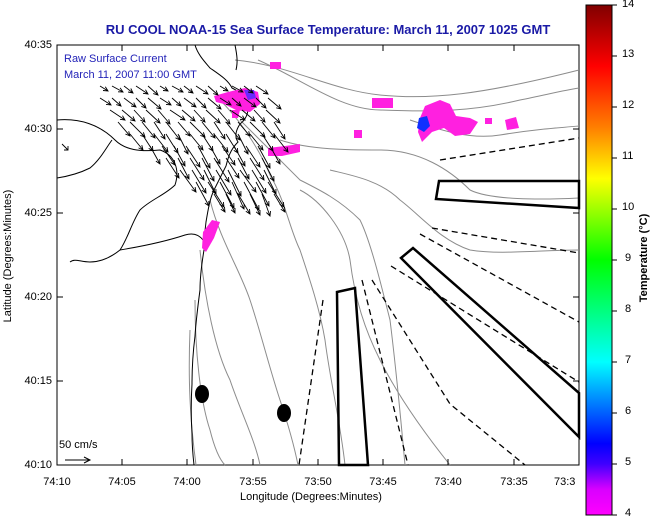 This screenshot has height=519, width=651. Describe the element at coordinates (38, 465) in the screenshot. I see `y-tick-label: 40:10` at that location.